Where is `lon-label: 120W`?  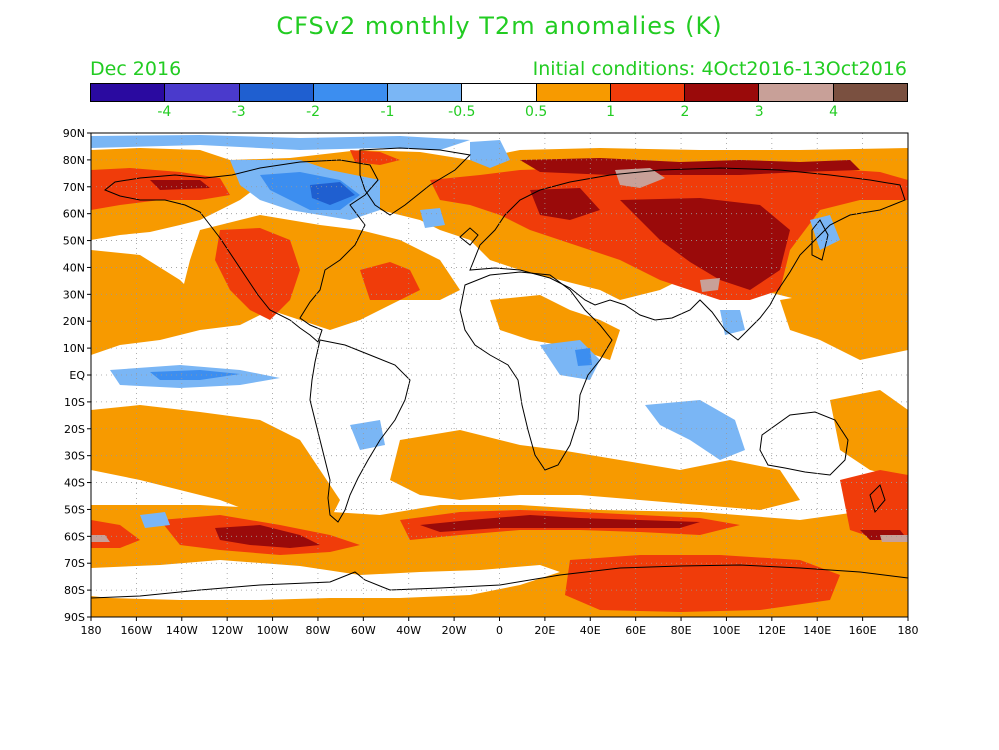
lon-label: 120W is located at coordinates (227, 630).